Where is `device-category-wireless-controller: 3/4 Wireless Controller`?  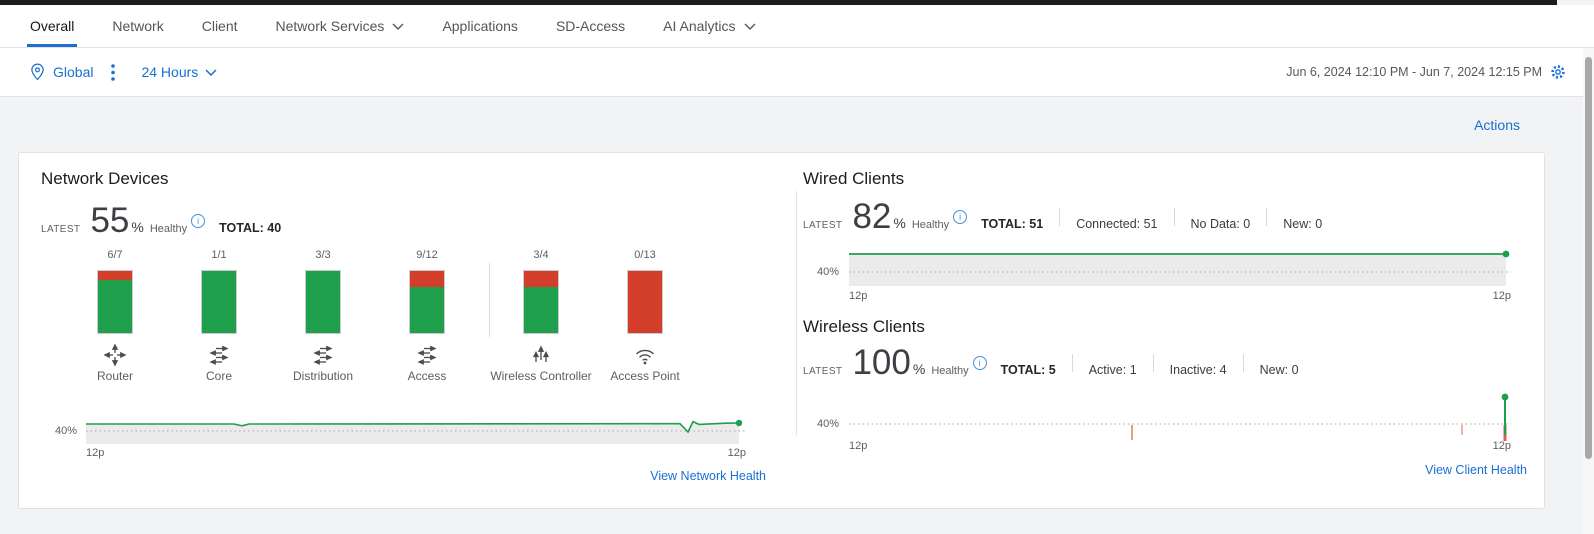 device-category-wireless-controller: 3/4 Wireless Controller is located at coordinates (541, 317).